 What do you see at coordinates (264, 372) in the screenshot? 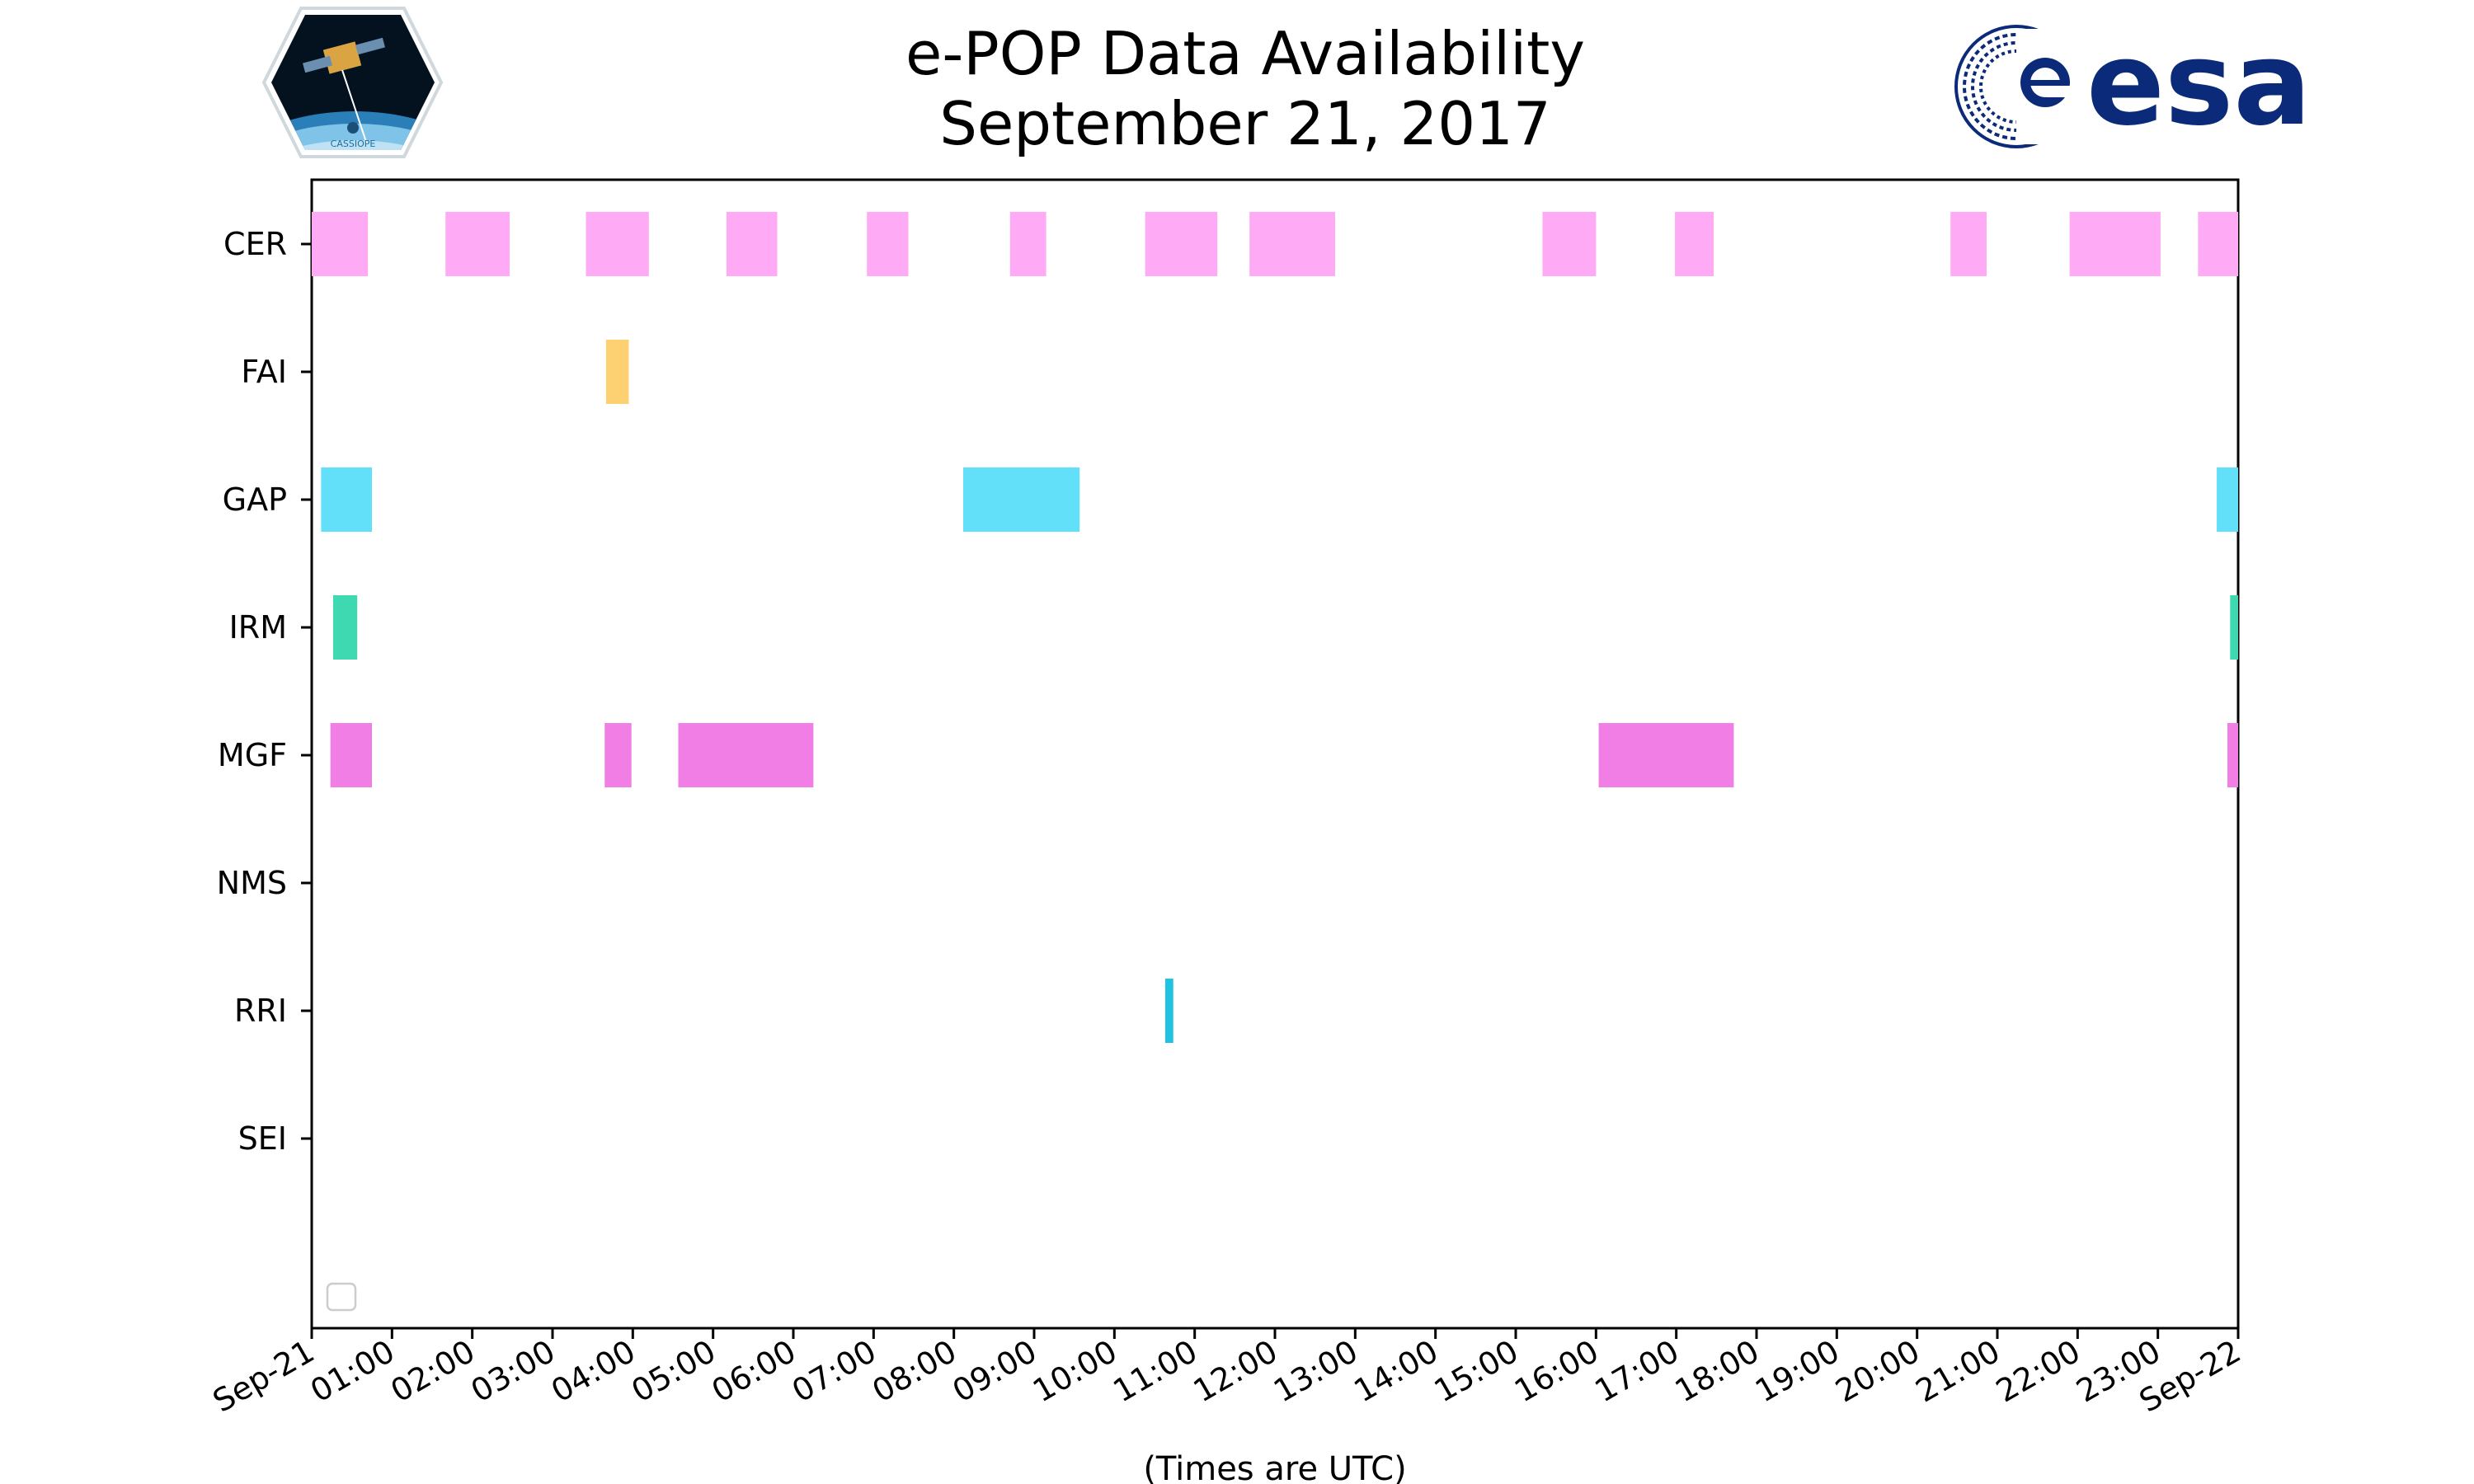
I see `y-tick-label-fai: FAI` at bounding box center [264, 372].